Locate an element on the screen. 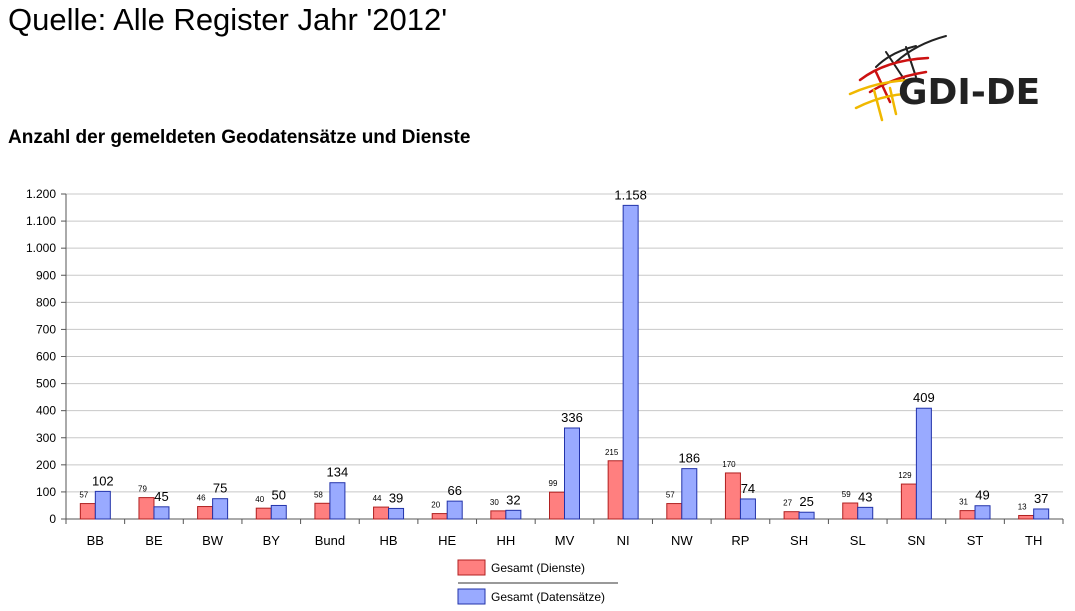 The height and width of the screenshot is (611, 1075). x-tick-label: BE is located at coordinates (154, 540).